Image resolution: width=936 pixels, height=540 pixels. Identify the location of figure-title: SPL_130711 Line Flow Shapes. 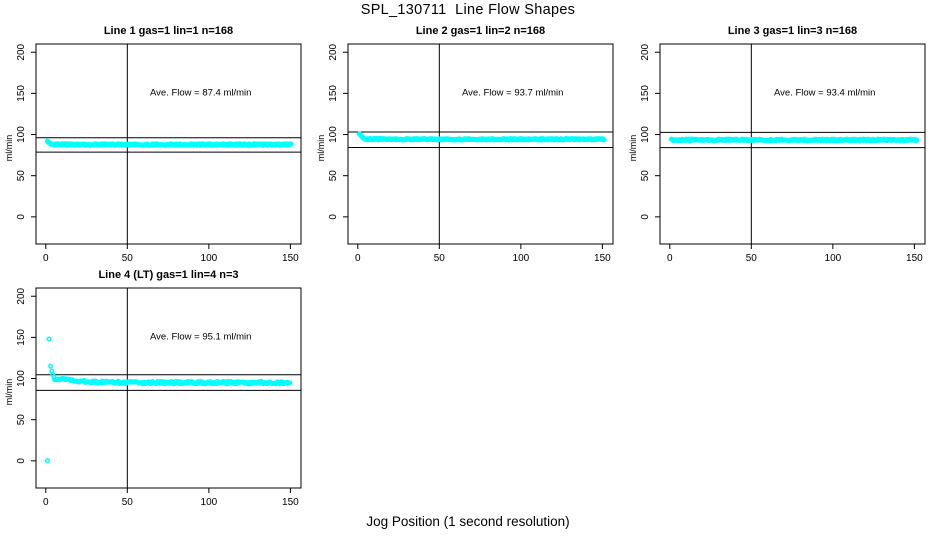
(468, 10).